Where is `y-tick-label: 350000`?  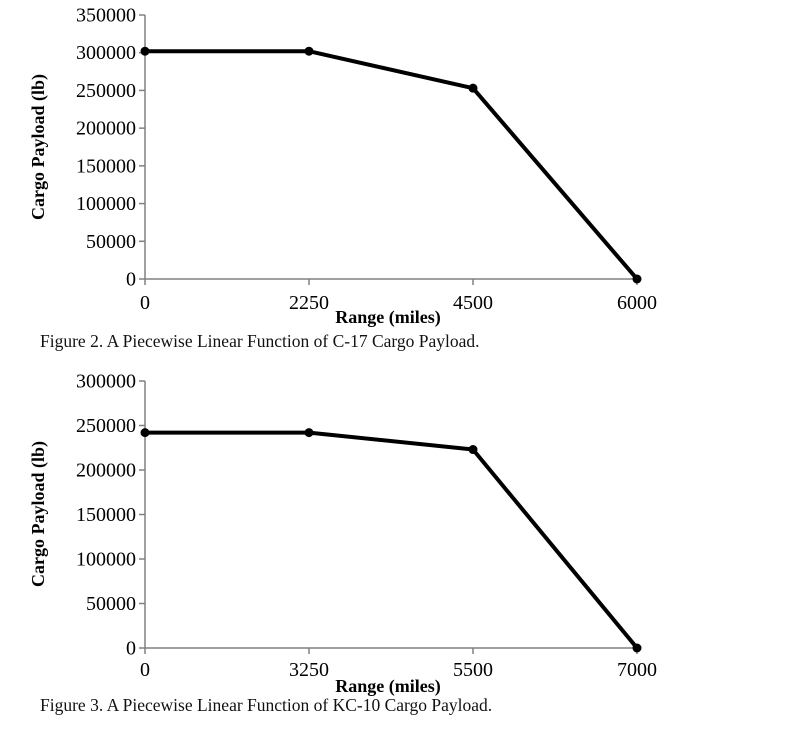 y-tick-label: 350000 is located at coordinates (106, 16).